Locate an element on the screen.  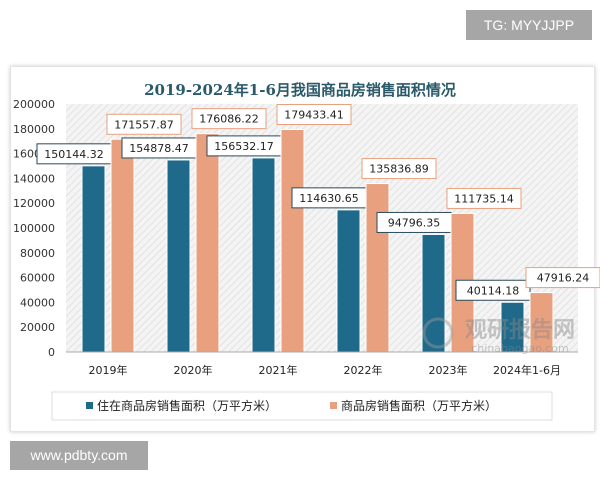
y-tick-label: 180000 is located at coordinates (34, 129).